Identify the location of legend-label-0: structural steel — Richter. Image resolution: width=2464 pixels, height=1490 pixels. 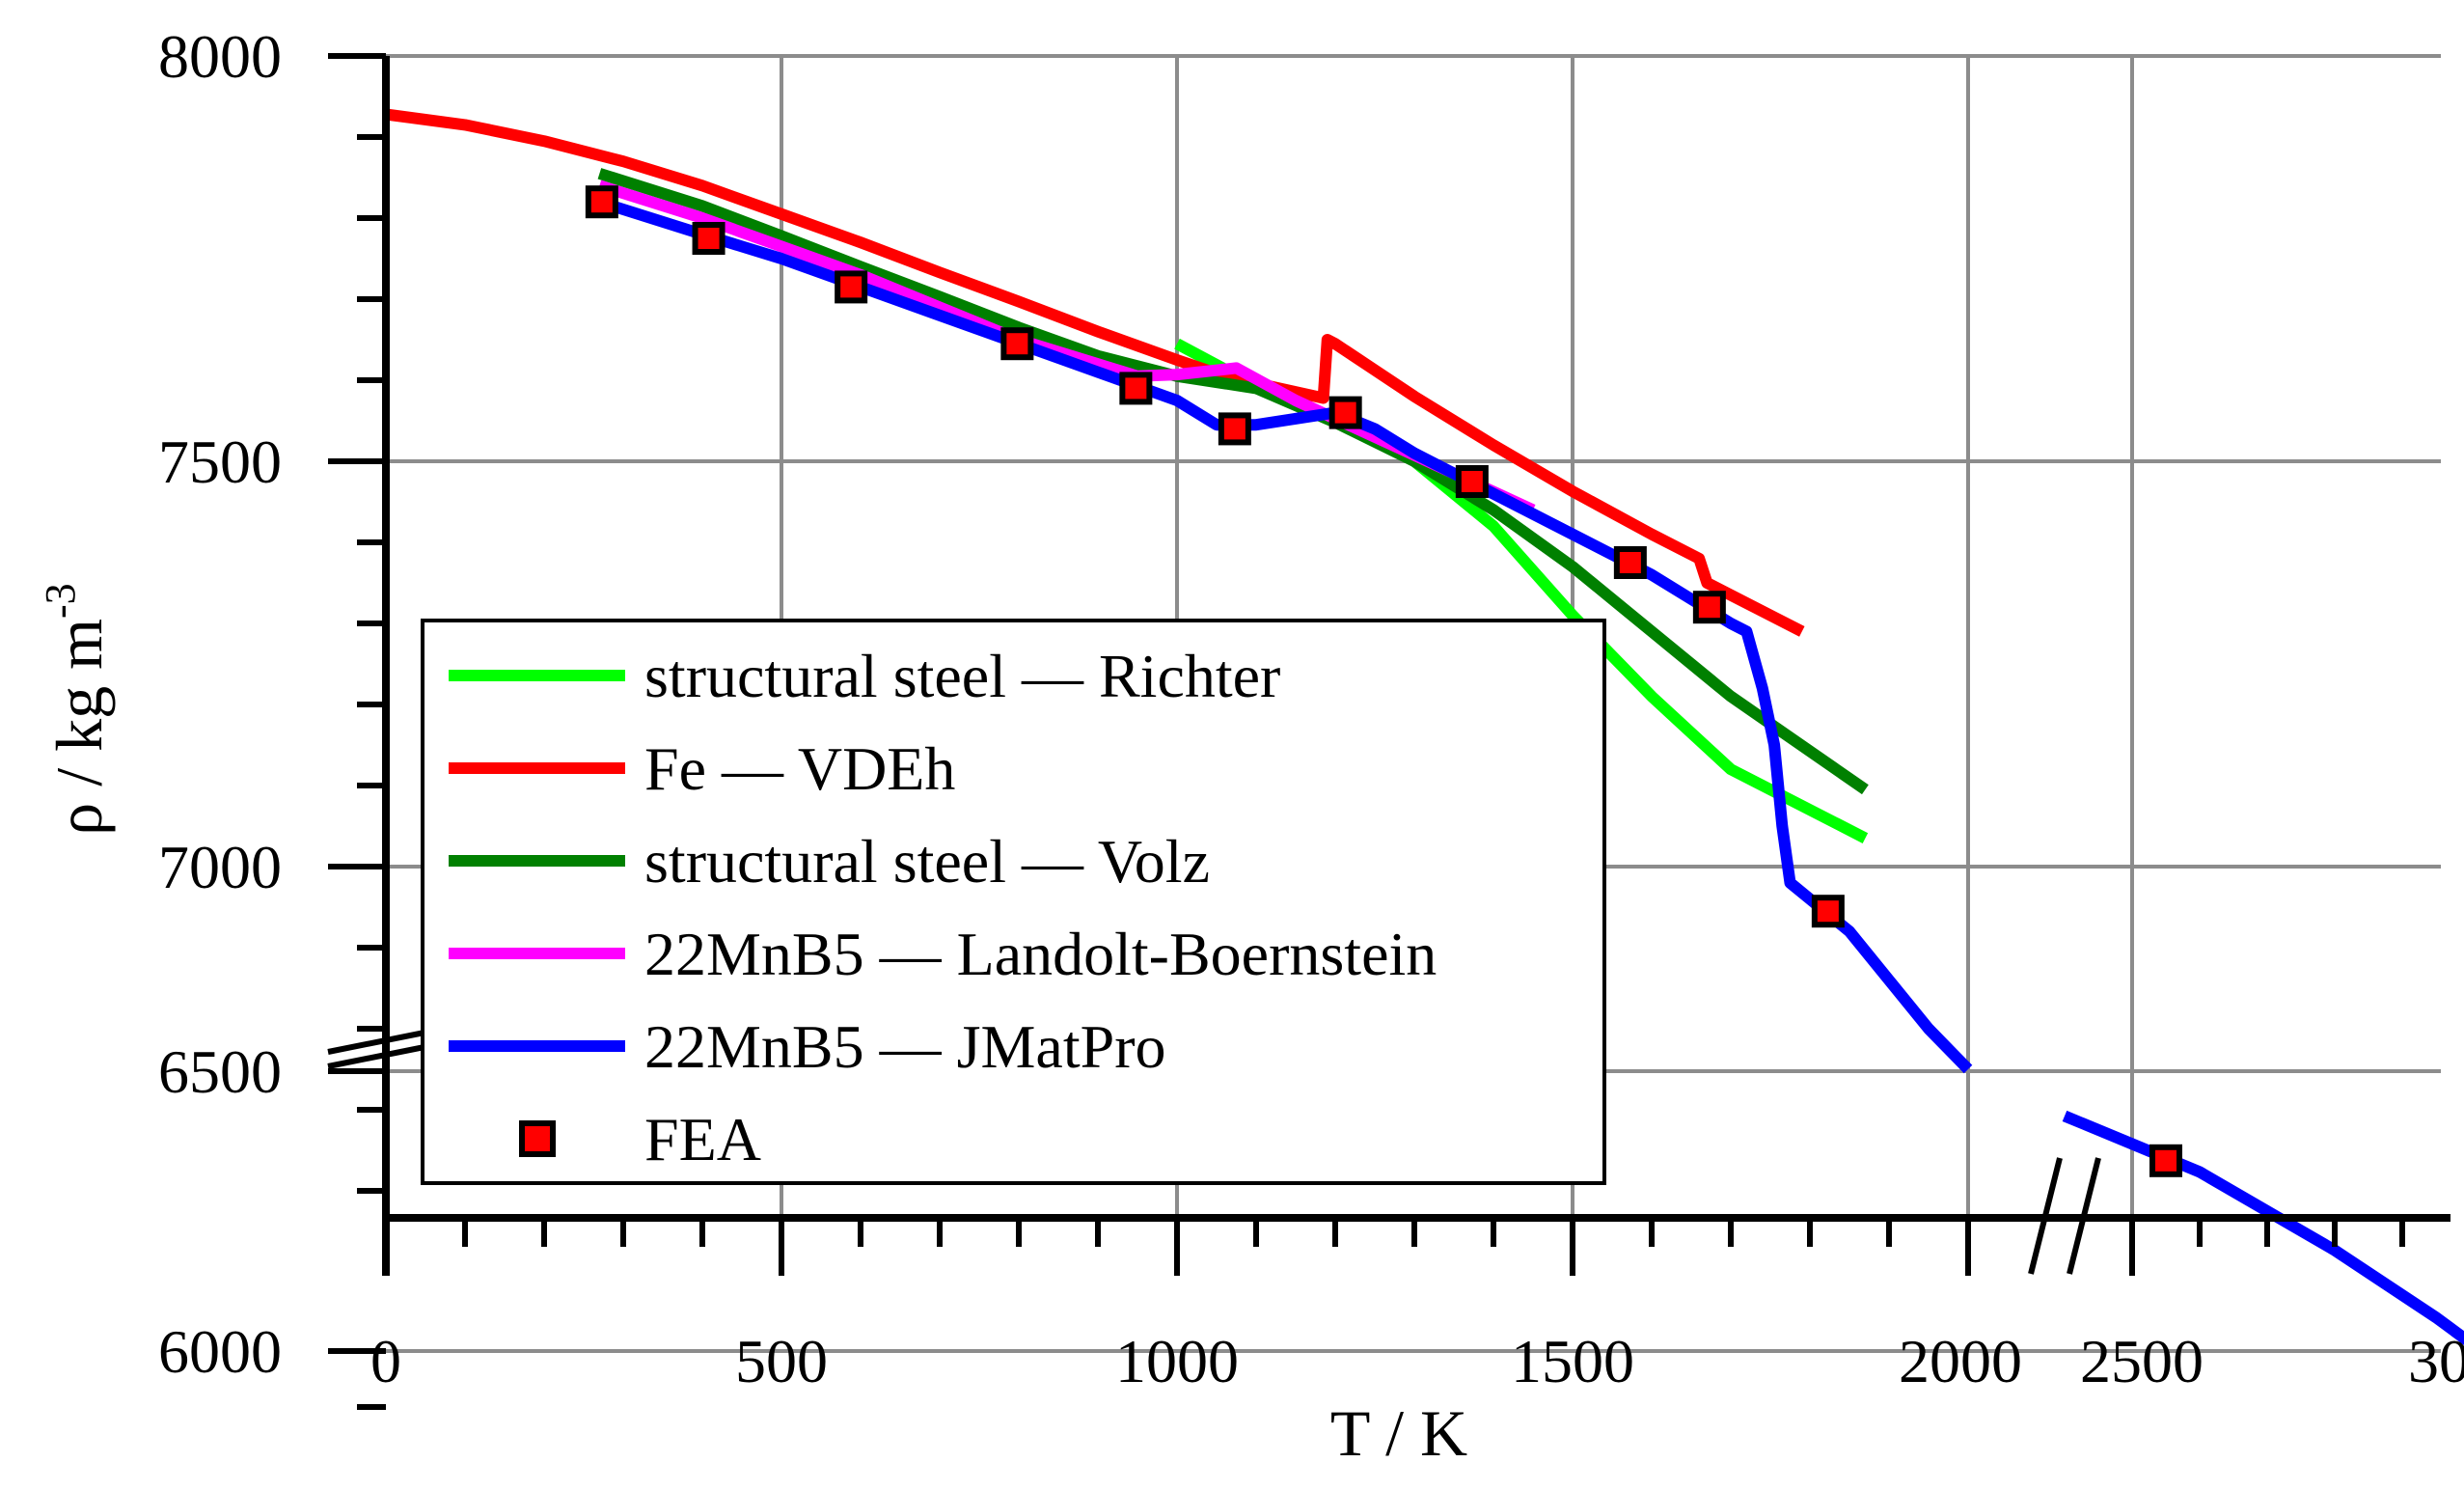
(962, 676).